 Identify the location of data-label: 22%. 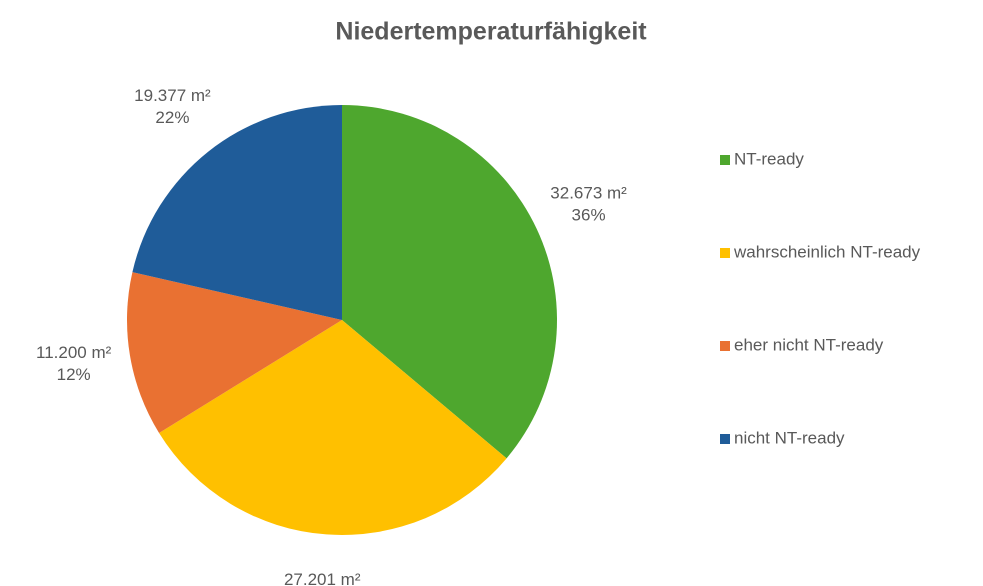
(172, 117).